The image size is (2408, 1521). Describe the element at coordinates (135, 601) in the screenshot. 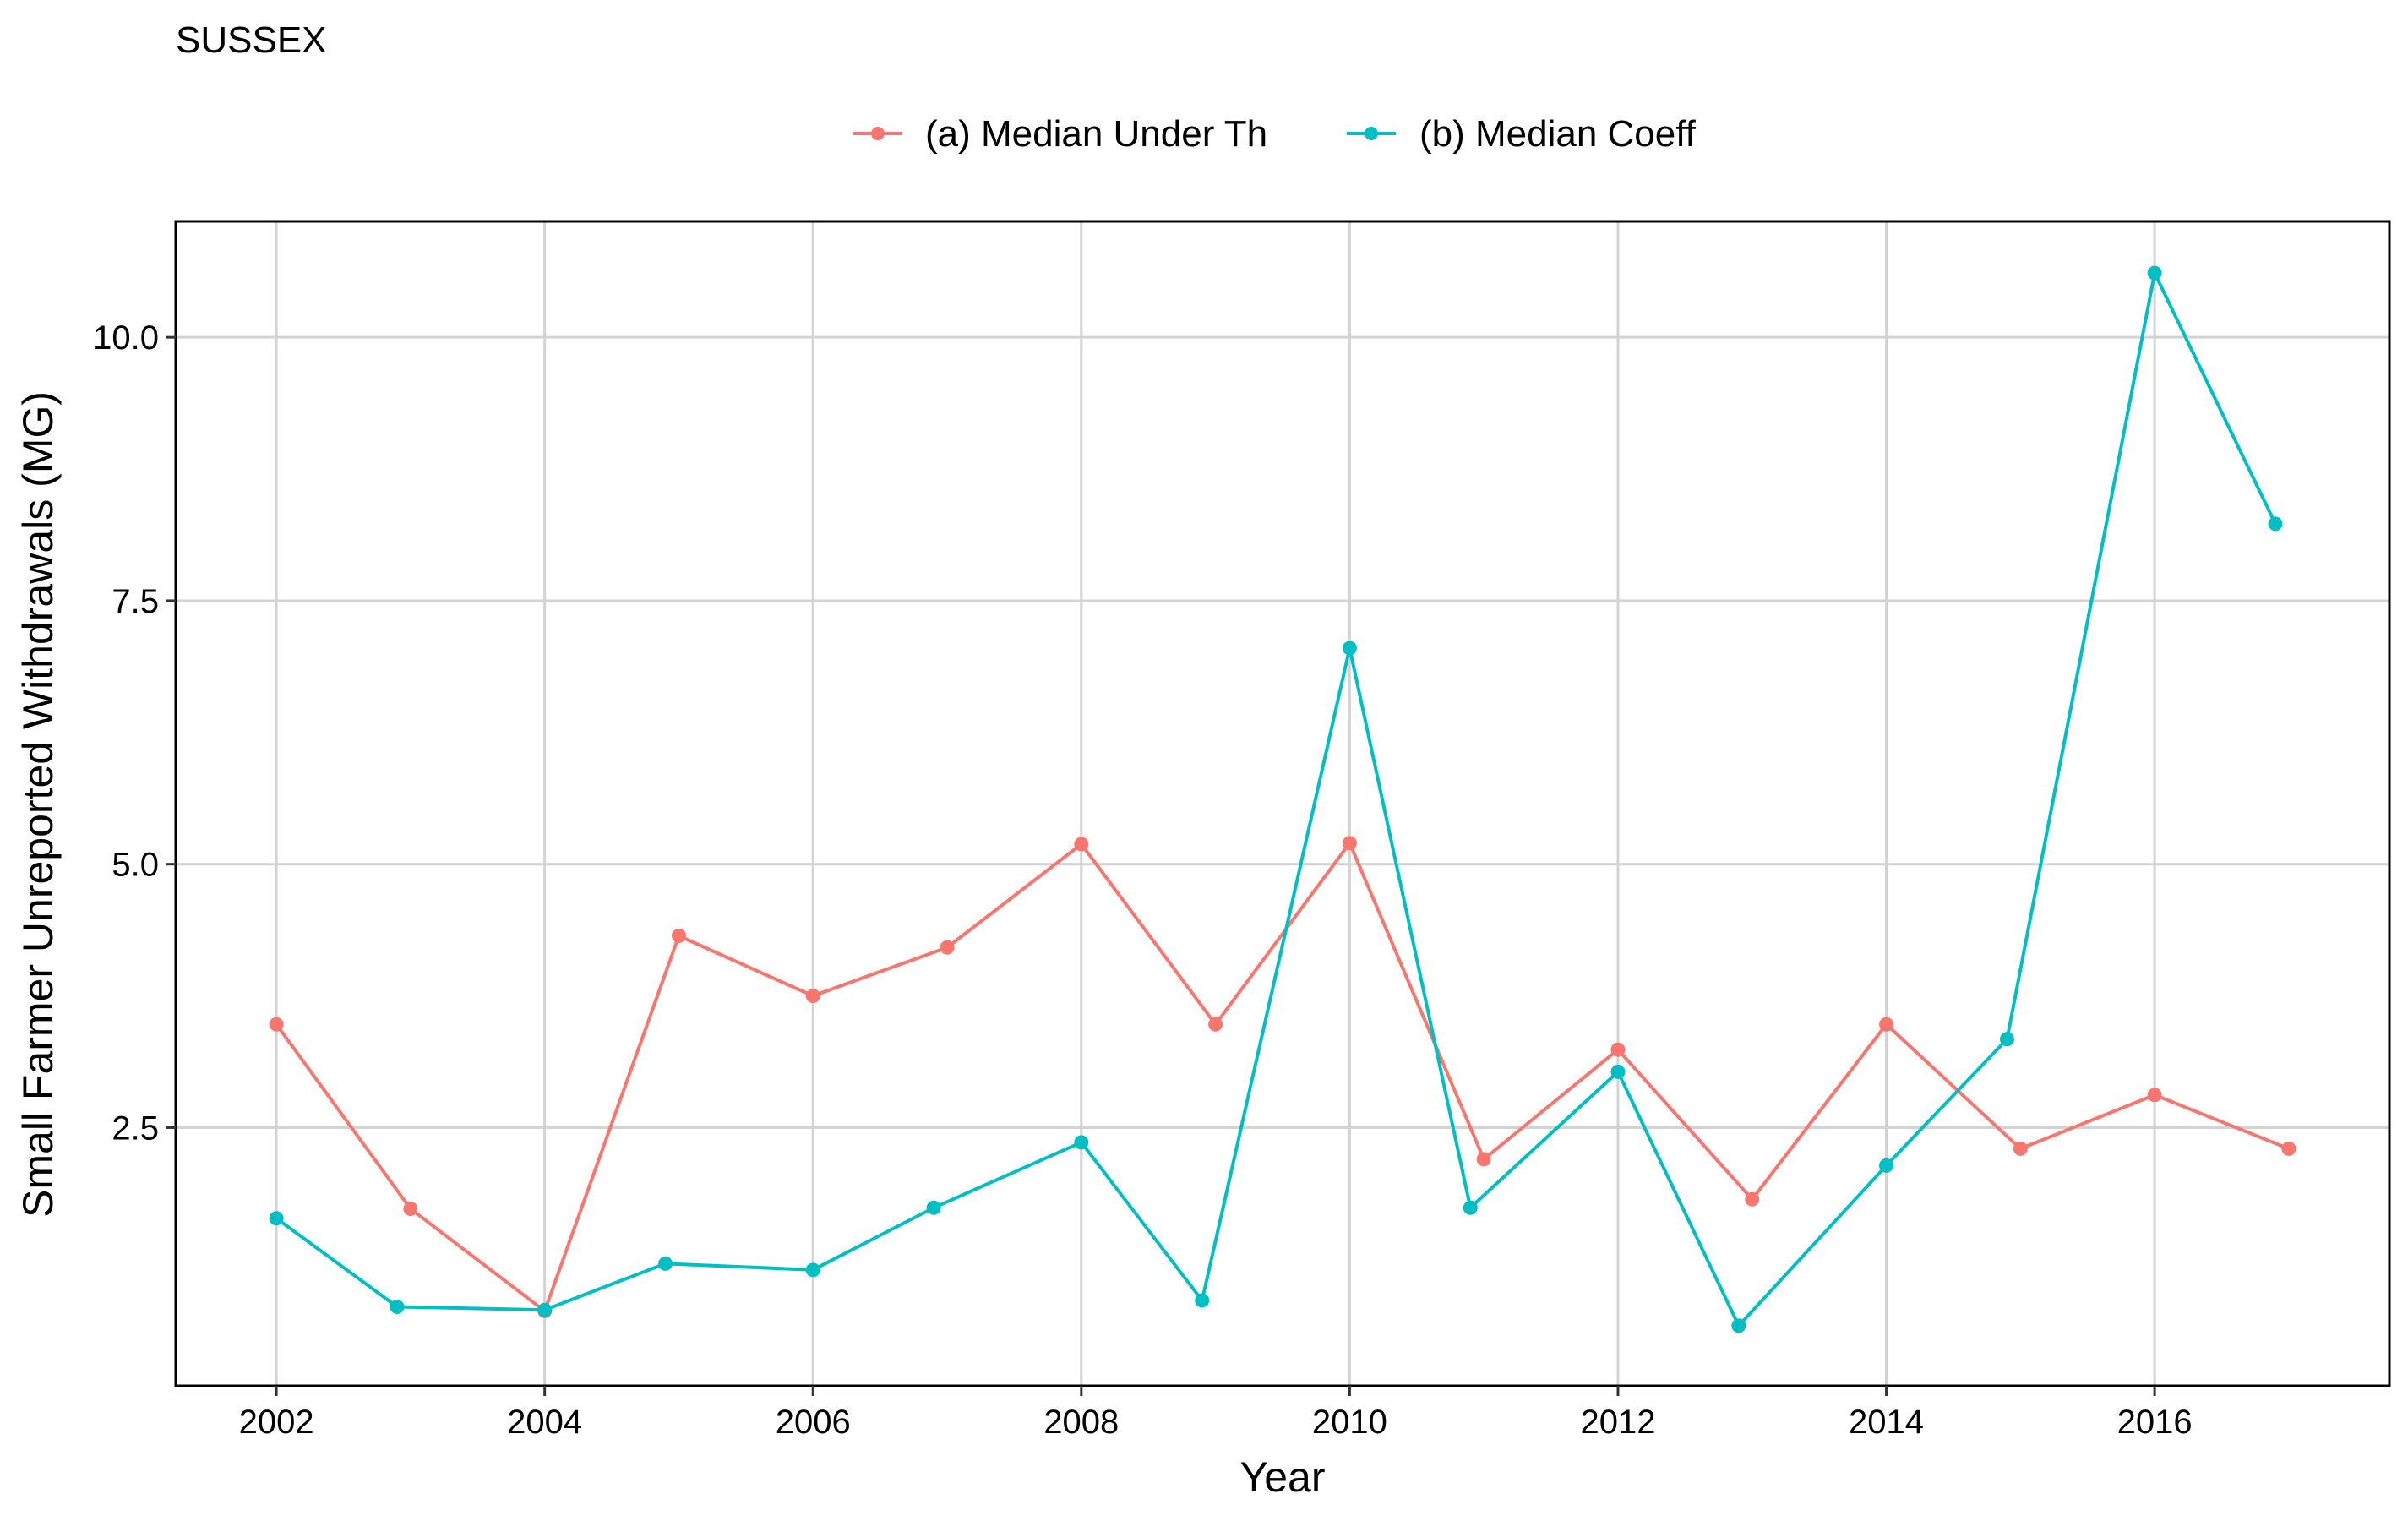

I see `y-tick-label-2: 7.5` at that location.